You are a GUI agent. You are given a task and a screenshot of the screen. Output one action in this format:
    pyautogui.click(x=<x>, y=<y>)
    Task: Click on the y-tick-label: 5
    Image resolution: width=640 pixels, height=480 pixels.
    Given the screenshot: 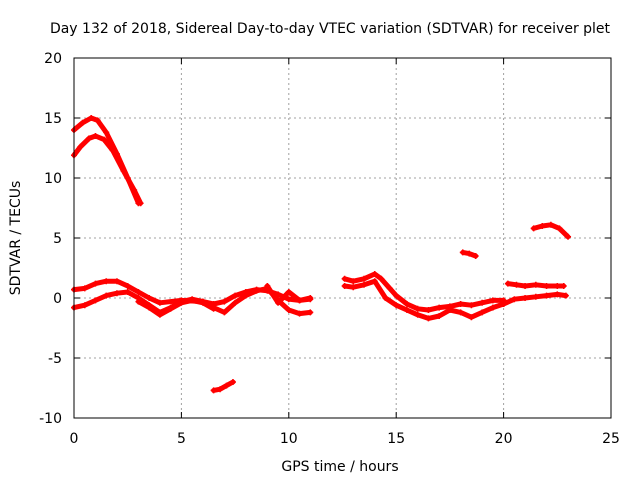 What is the action you would take?
    pyautogui.click(x=57, y=239)
    